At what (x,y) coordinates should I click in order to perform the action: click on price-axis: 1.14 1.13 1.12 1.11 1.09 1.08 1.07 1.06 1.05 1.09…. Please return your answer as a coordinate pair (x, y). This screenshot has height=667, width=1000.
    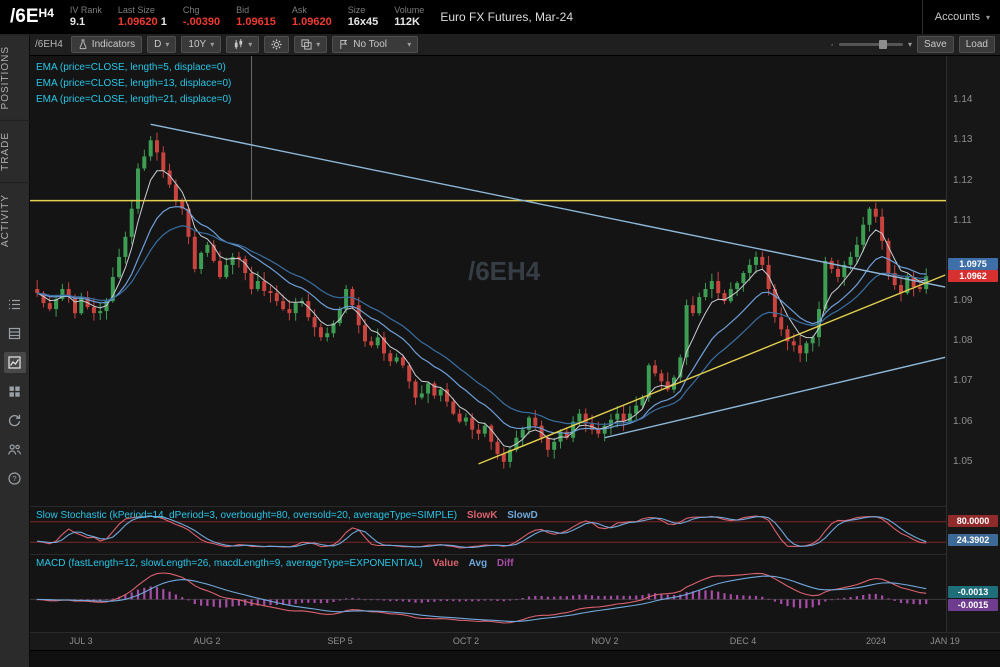
    Looking at the image, I should click on (973, 344).